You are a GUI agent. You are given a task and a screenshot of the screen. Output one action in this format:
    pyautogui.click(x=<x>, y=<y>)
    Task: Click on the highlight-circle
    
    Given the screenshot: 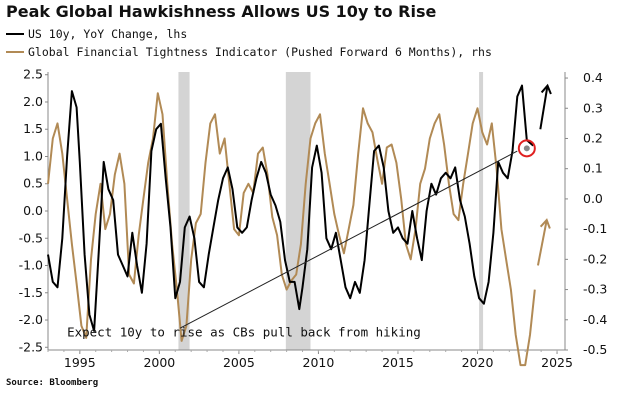 What is the action you would take?
    pyautogui.click(x=526, y=148)
    